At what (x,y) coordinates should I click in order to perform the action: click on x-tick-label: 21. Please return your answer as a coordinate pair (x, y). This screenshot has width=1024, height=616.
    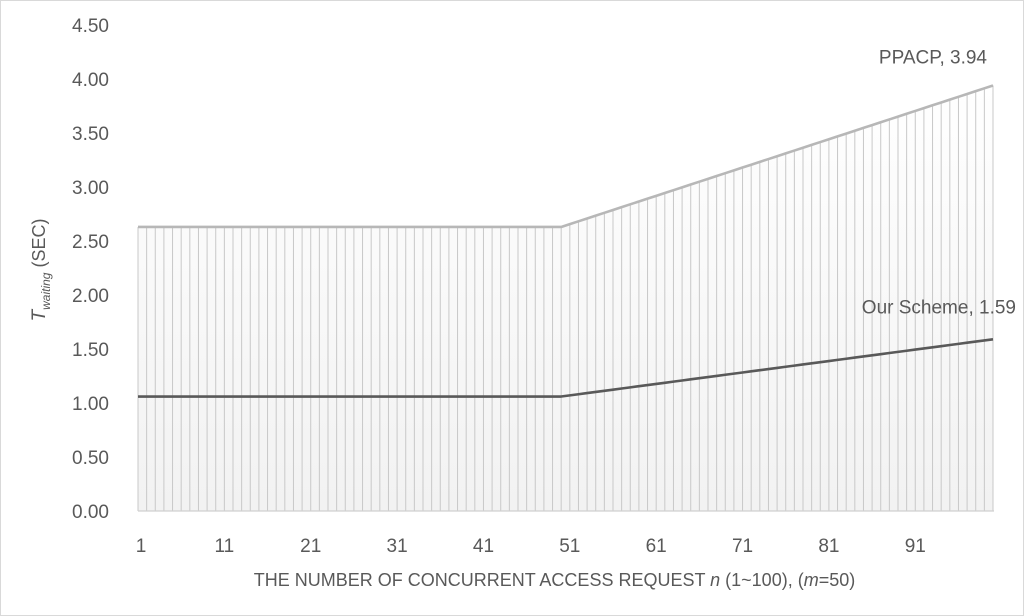
    Looking at the image, I should click on (310, 546).